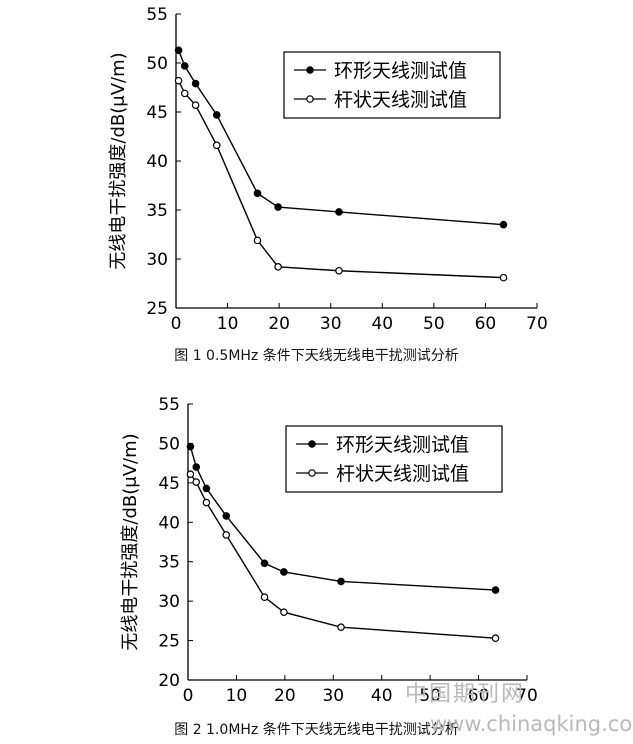  I want to click on watermark-site-name: 中国期刊网, so click(465, 694).